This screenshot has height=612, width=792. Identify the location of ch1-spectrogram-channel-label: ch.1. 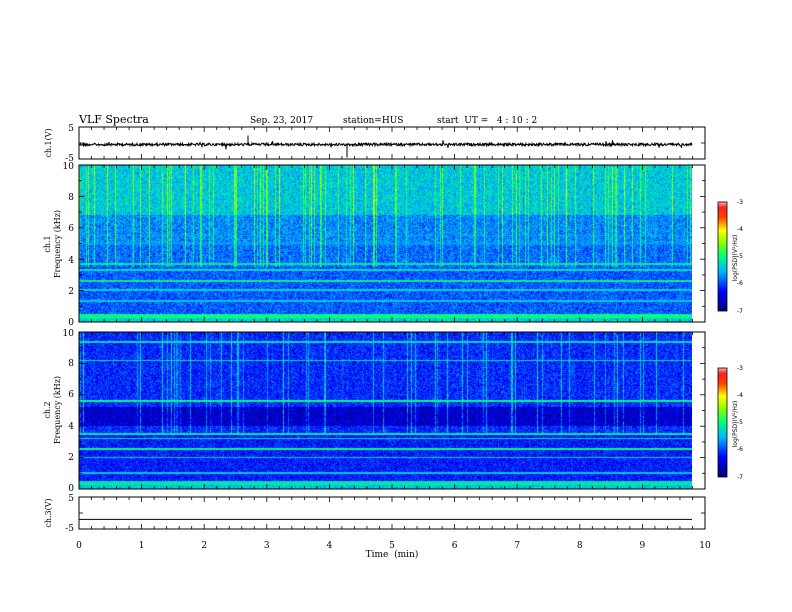
(47, 243).